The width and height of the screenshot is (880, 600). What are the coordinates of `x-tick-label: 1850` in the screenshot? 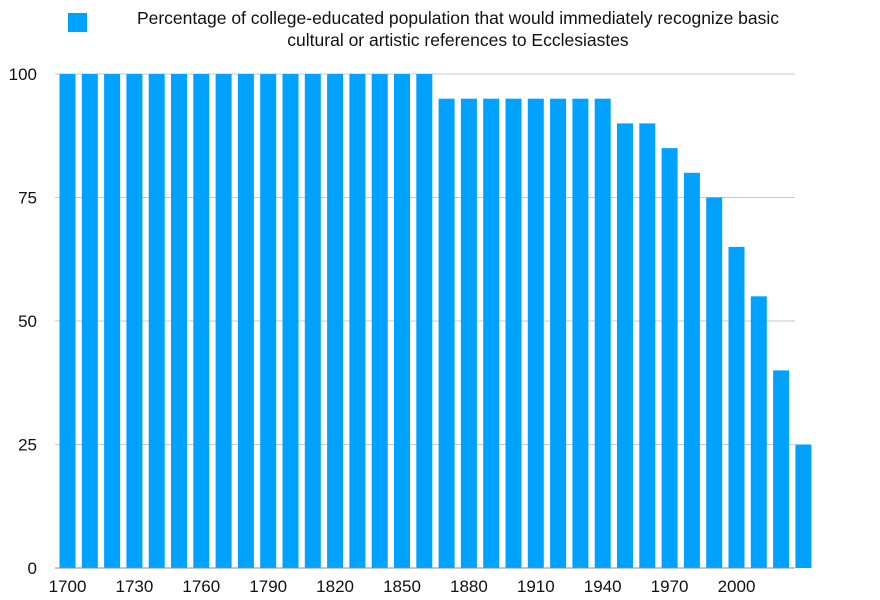 It's located at (402, 586).